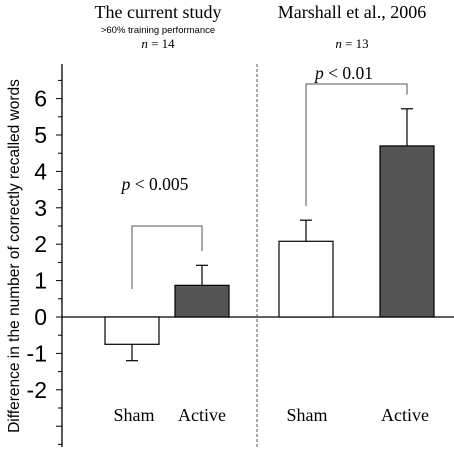  I want to click on y-tick-label: 3, so click(40, 208).